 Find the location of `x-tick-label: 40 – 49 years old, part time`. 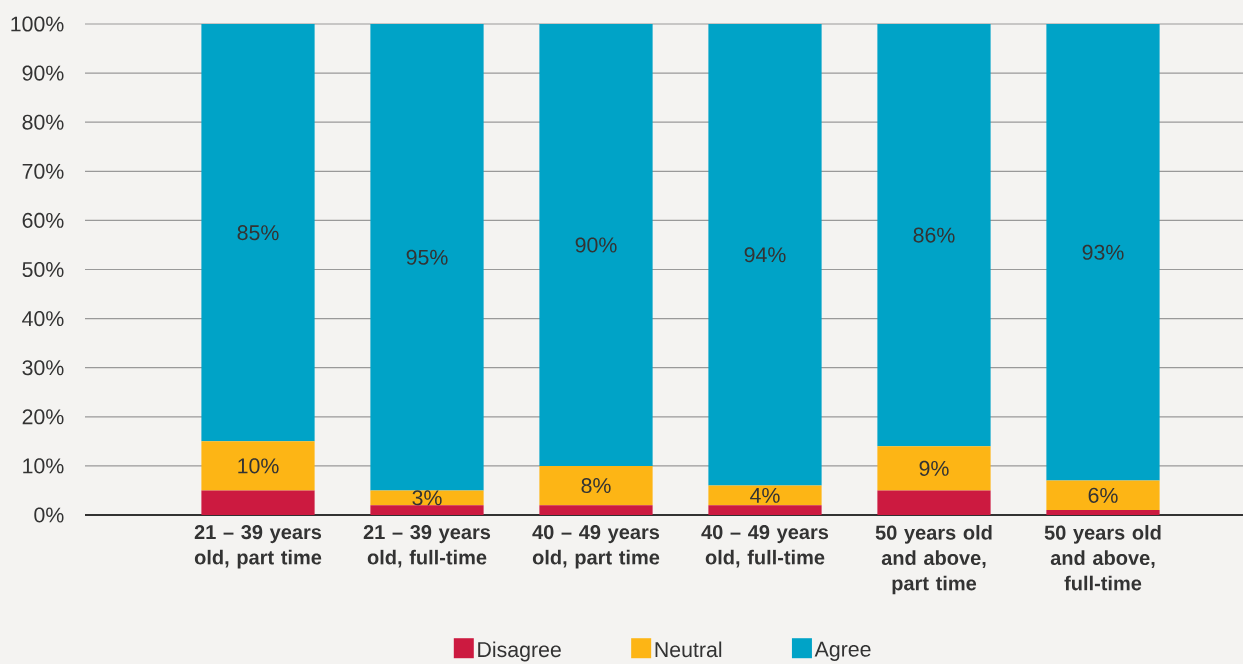

x-tick-label: 40 – 49 years old, part time is located at coordinates (596, 547).